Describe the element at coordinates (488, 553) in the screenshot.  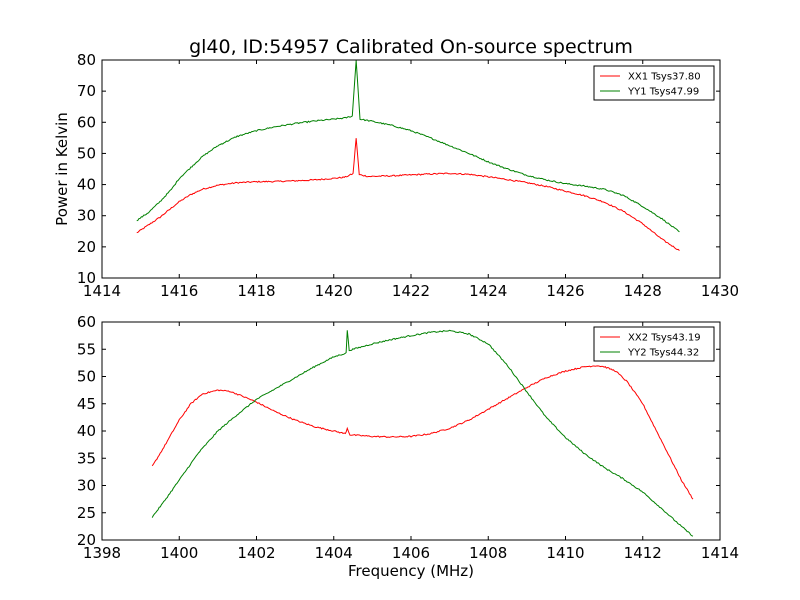
I see `x-tick-label: 1408` at that location.